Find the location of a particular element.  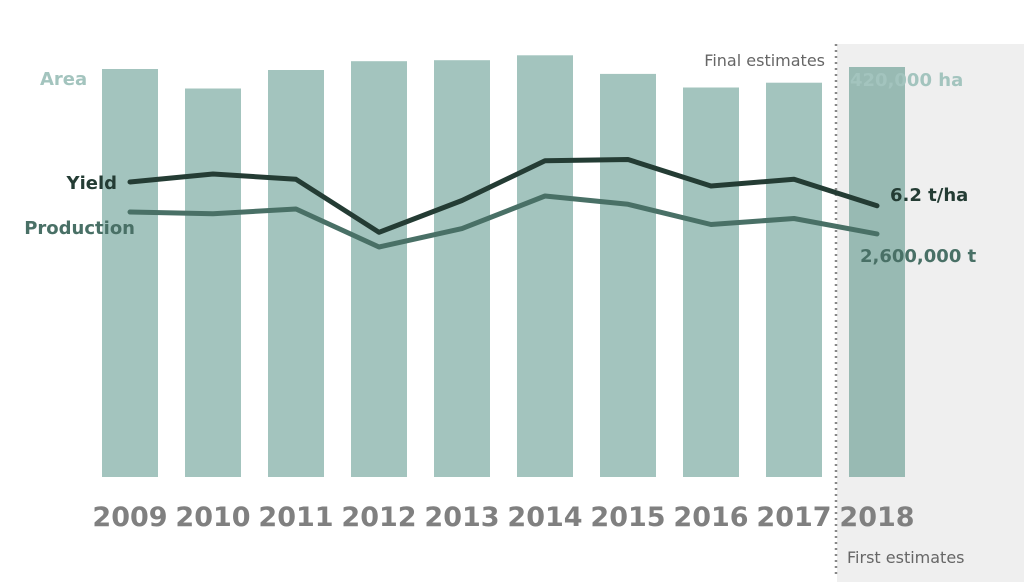

x-axis-ticks: 2009 2010 2011 2012 2013 2014 2015 2016 2017 2018 is located at coordinates (503, 517).